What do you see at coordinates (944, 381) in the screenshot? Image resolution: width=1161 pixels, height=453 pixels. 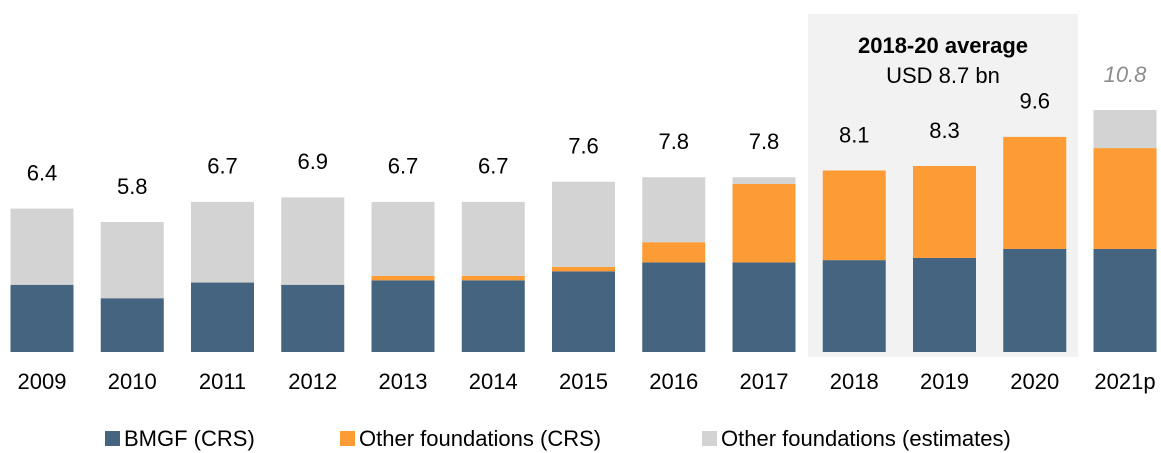 I see `x-tick-label: 2019` at bounding box center [944, 381].